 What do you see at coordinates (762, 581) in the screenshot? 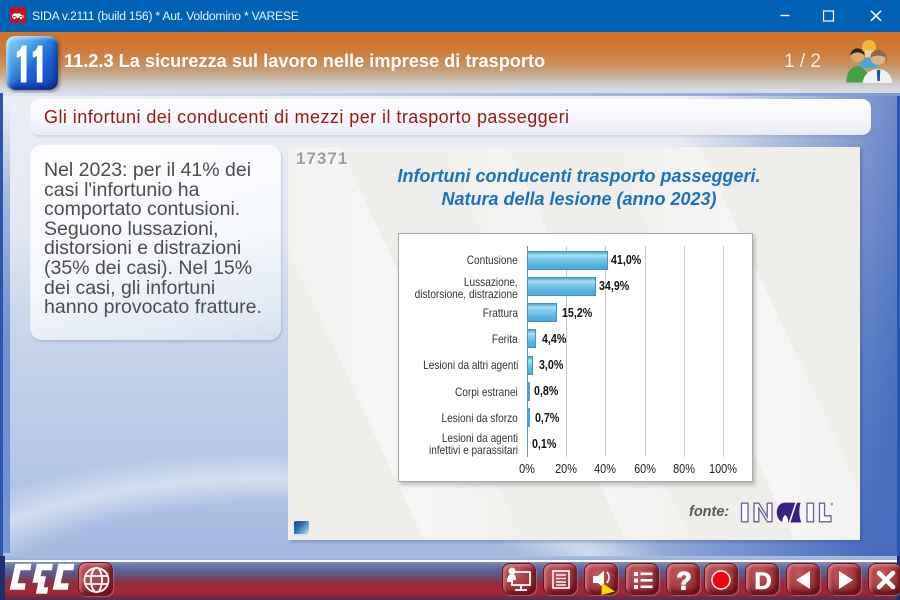
I see `svg-text: D` at bounding box center [762, 581].